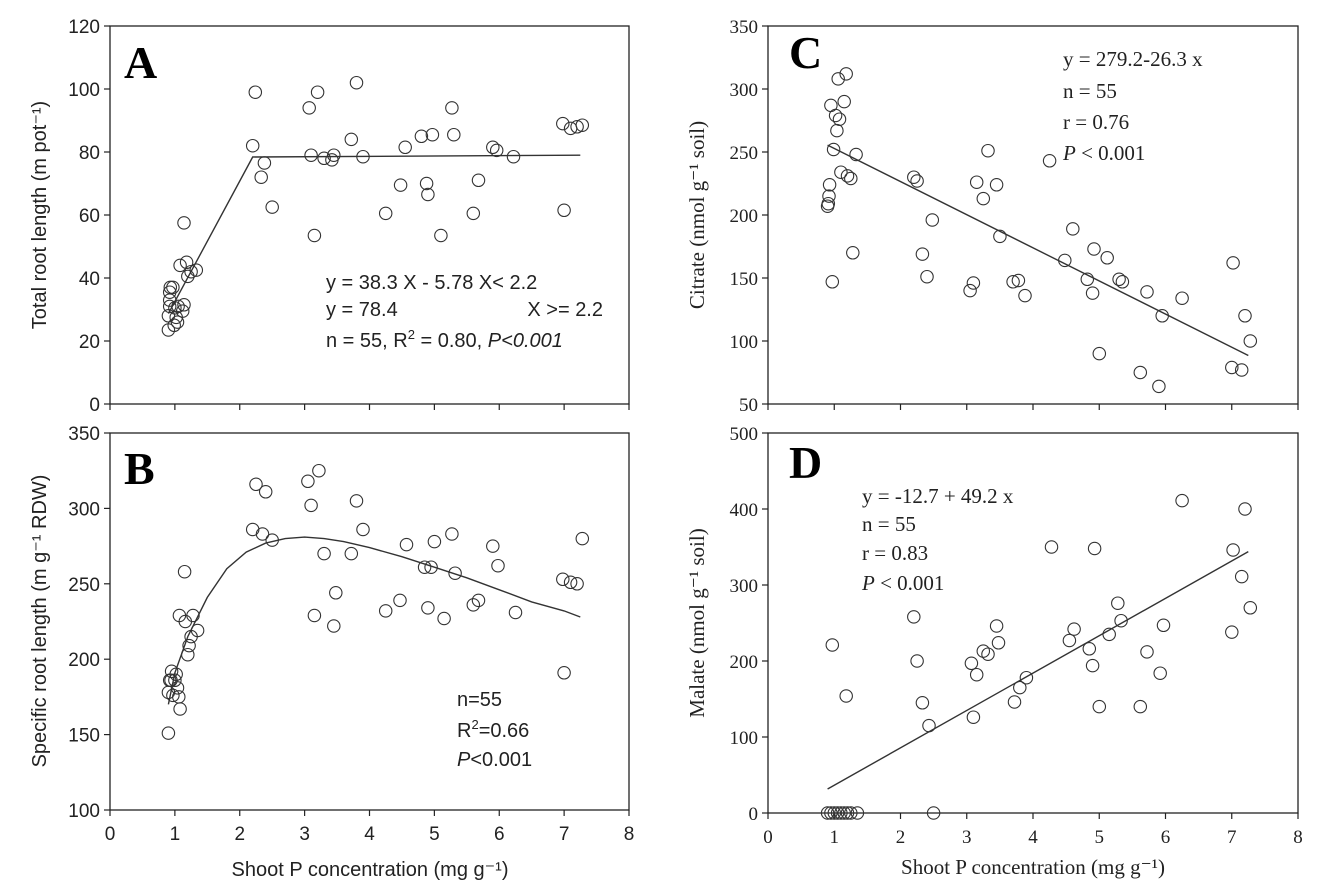 The height and width of the screenshot is (894, 1332). Describe the element at coordinates (697, 215) in the screenshot. I see `panel-c-ylabel: Citrate (nmol g⁻¹ soil)` at that location.